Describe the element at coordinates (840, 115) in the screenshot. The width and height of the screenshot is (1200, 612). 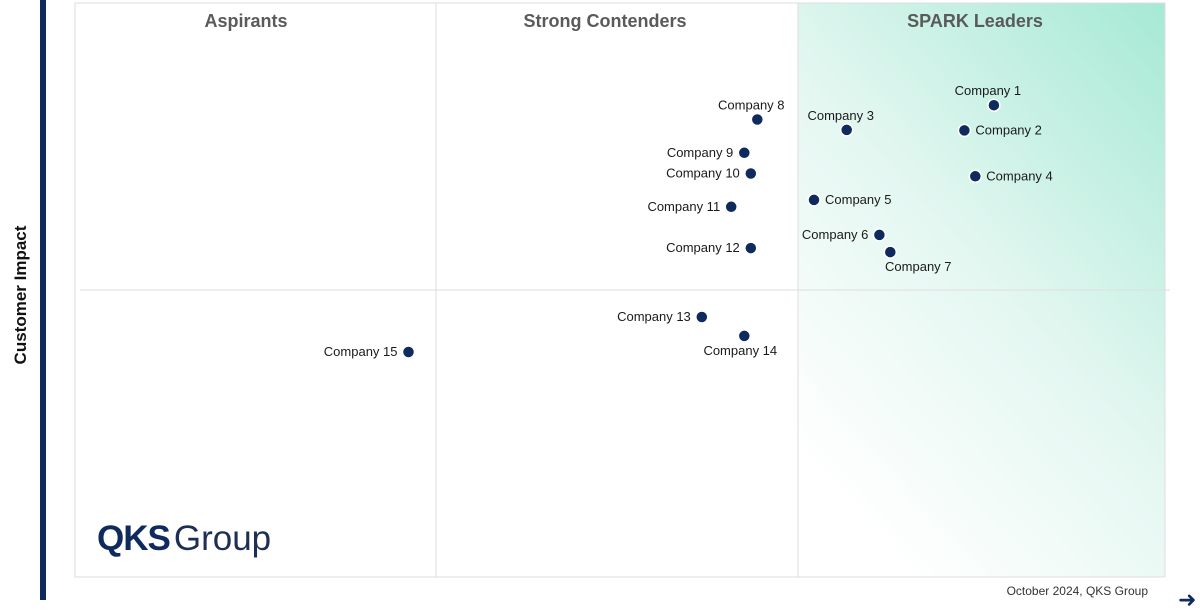
I see `data-point-label: Company 3` at that location.